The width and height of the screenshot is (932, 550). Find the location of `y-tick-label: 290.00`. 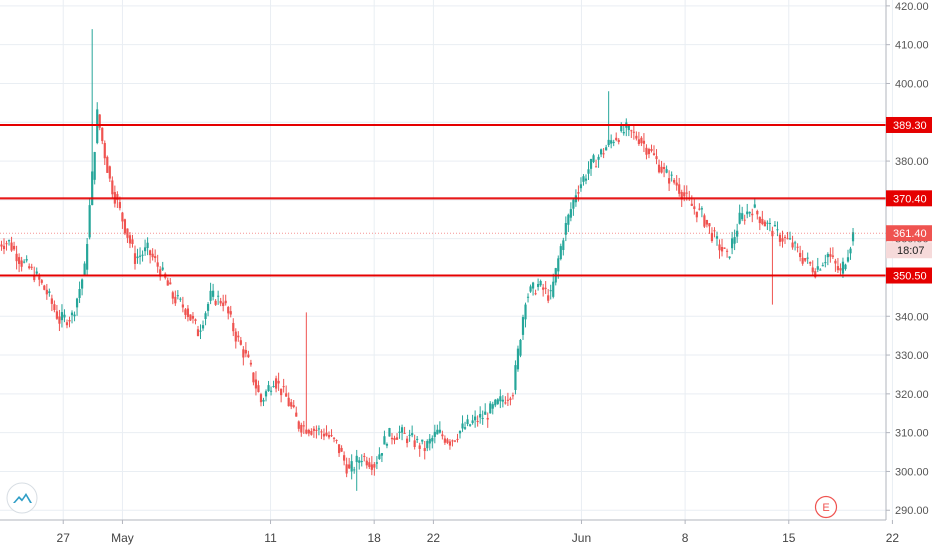

y-tick-label: 290.00 is located at coordinates (912, 511).